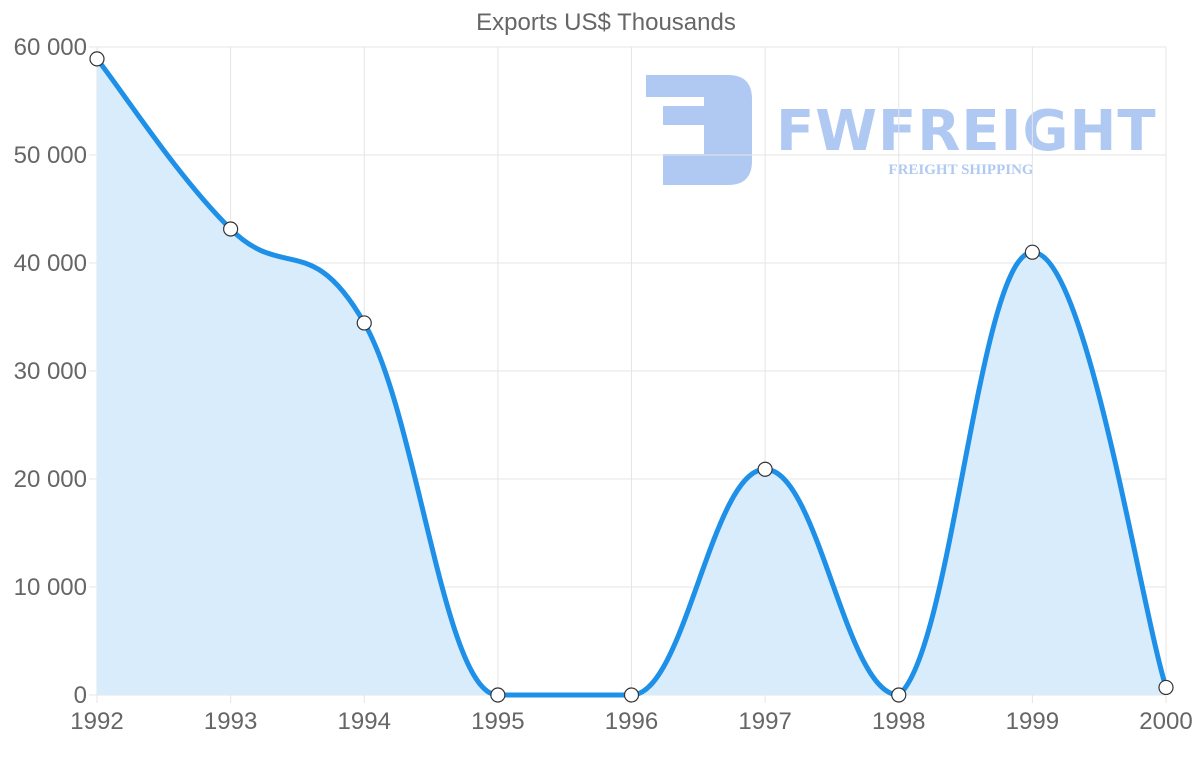  I want to click on x-tick-label: 1997, so click(764, 721).